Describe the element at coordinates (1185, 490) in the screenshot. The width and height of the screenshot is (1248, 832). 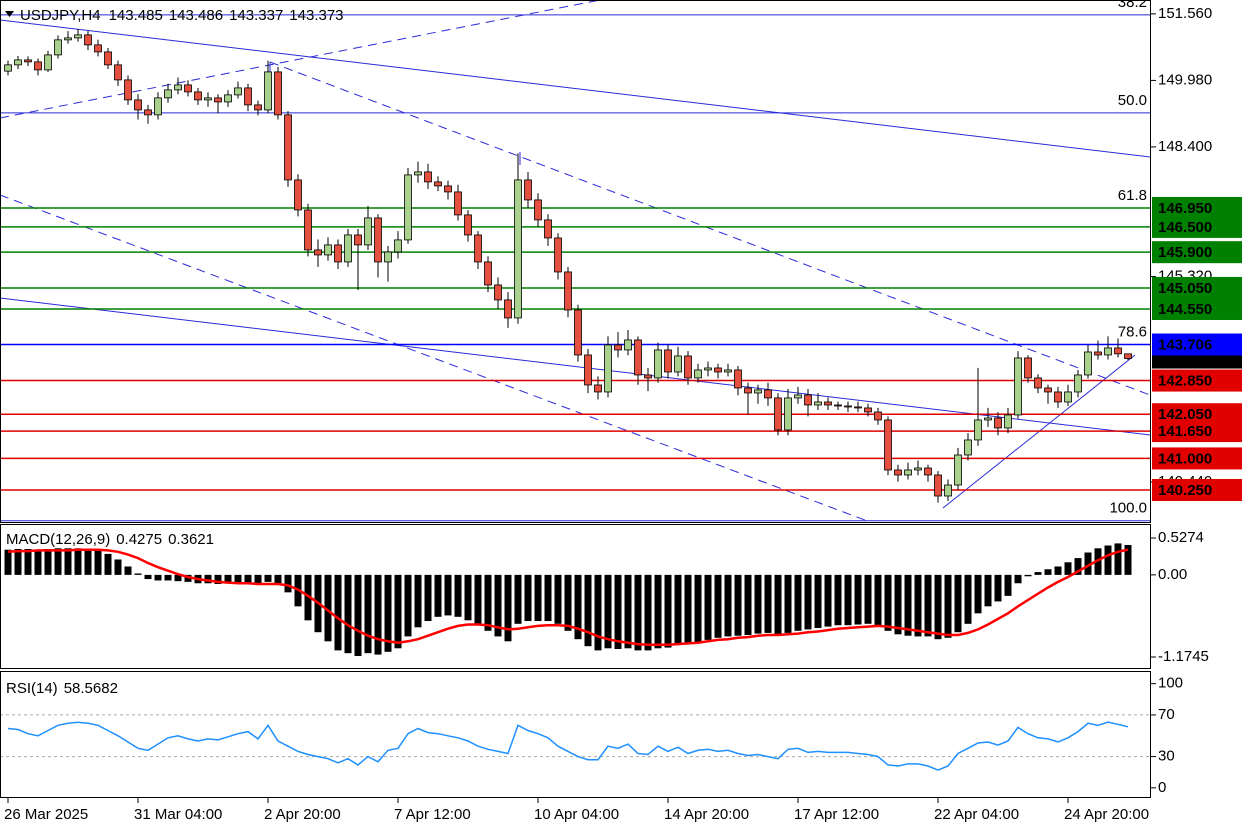
I see `level-label: 140.250` at that location.